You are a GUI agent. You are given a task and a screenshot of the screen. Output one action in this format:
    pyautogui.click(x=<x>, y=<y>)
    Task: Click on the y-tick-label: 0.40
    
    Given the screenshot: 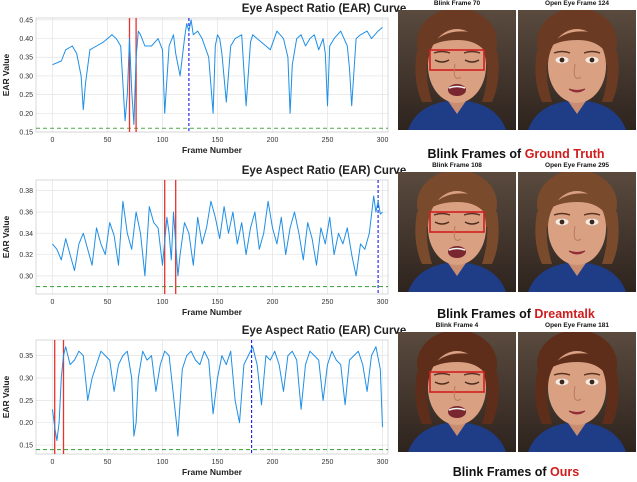 What is the action you would take?
    pyautogui.click(x=26, y=39)
    